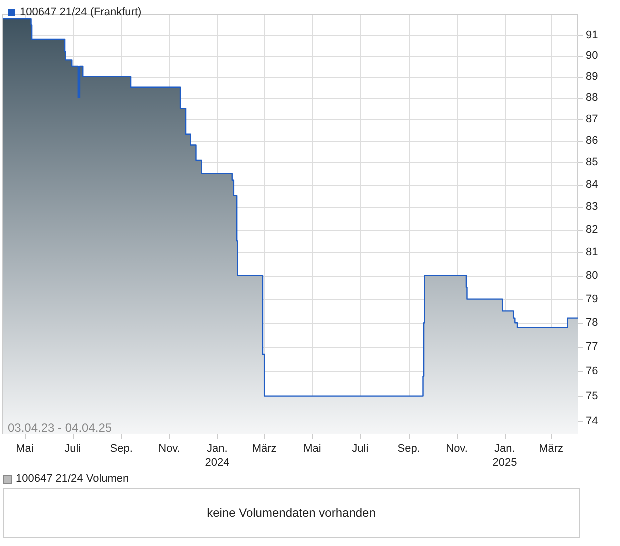 Image resolution: width=620 pixels, height=546 pixels. I want to click on x-tick-label: Jan. 2025, so click(505, 456).